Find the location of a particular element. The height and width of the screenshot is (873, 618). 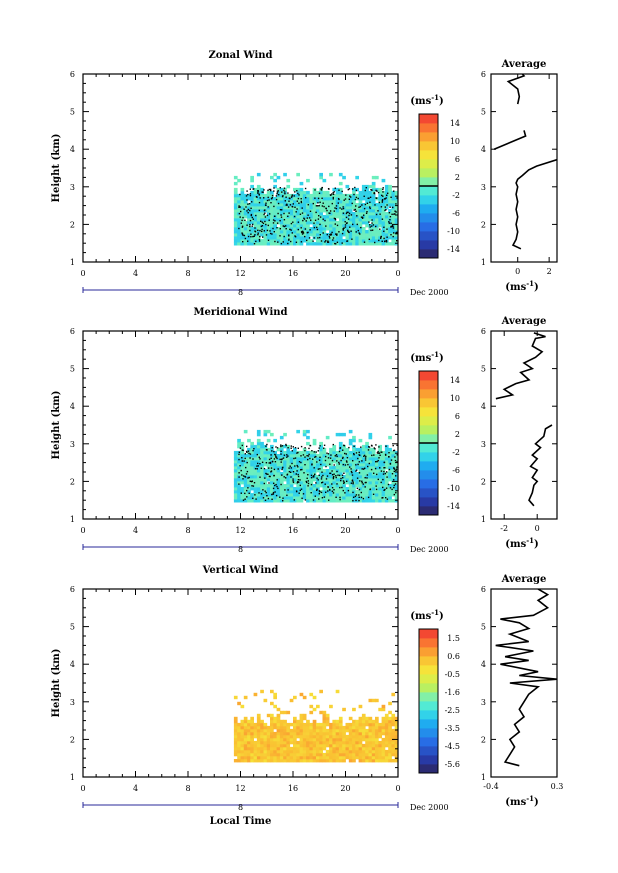

chart-title: Meridional Wind is located at coordinates (240, 312).